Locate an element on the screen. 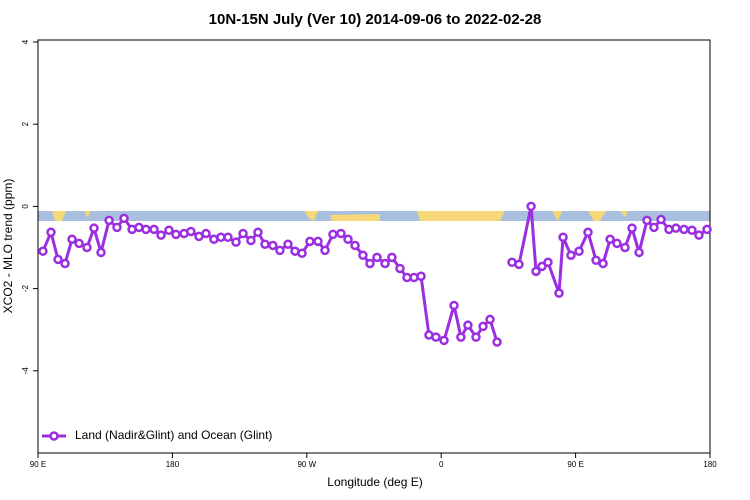  y-axis-label: XCO2 - MLO trend (ppm) is located at coordinates (8, 246).